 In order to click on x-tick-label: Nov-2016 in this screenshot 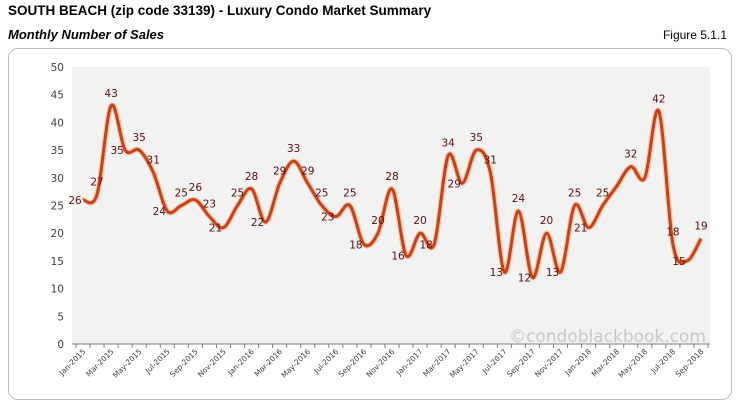, I will do `click(380, 363)`.